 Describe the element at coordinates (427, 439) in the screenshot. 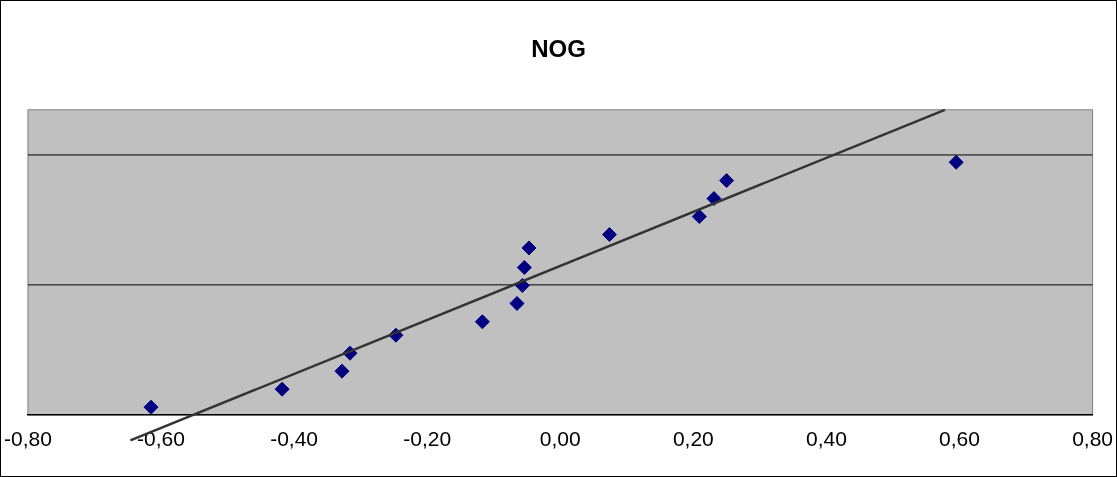

I see `x-tick-label: -0,20` at that location.